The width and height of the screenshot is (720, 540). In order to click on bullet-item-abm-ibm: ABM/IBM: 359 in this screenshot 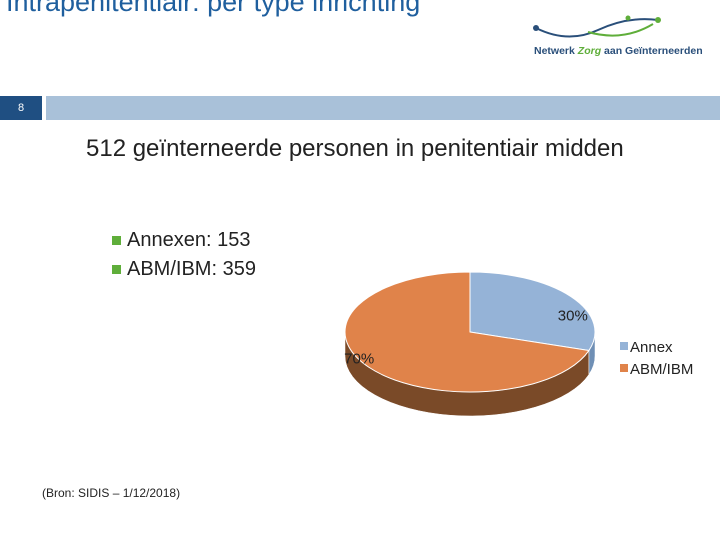, I will do `click(184, 269)`.